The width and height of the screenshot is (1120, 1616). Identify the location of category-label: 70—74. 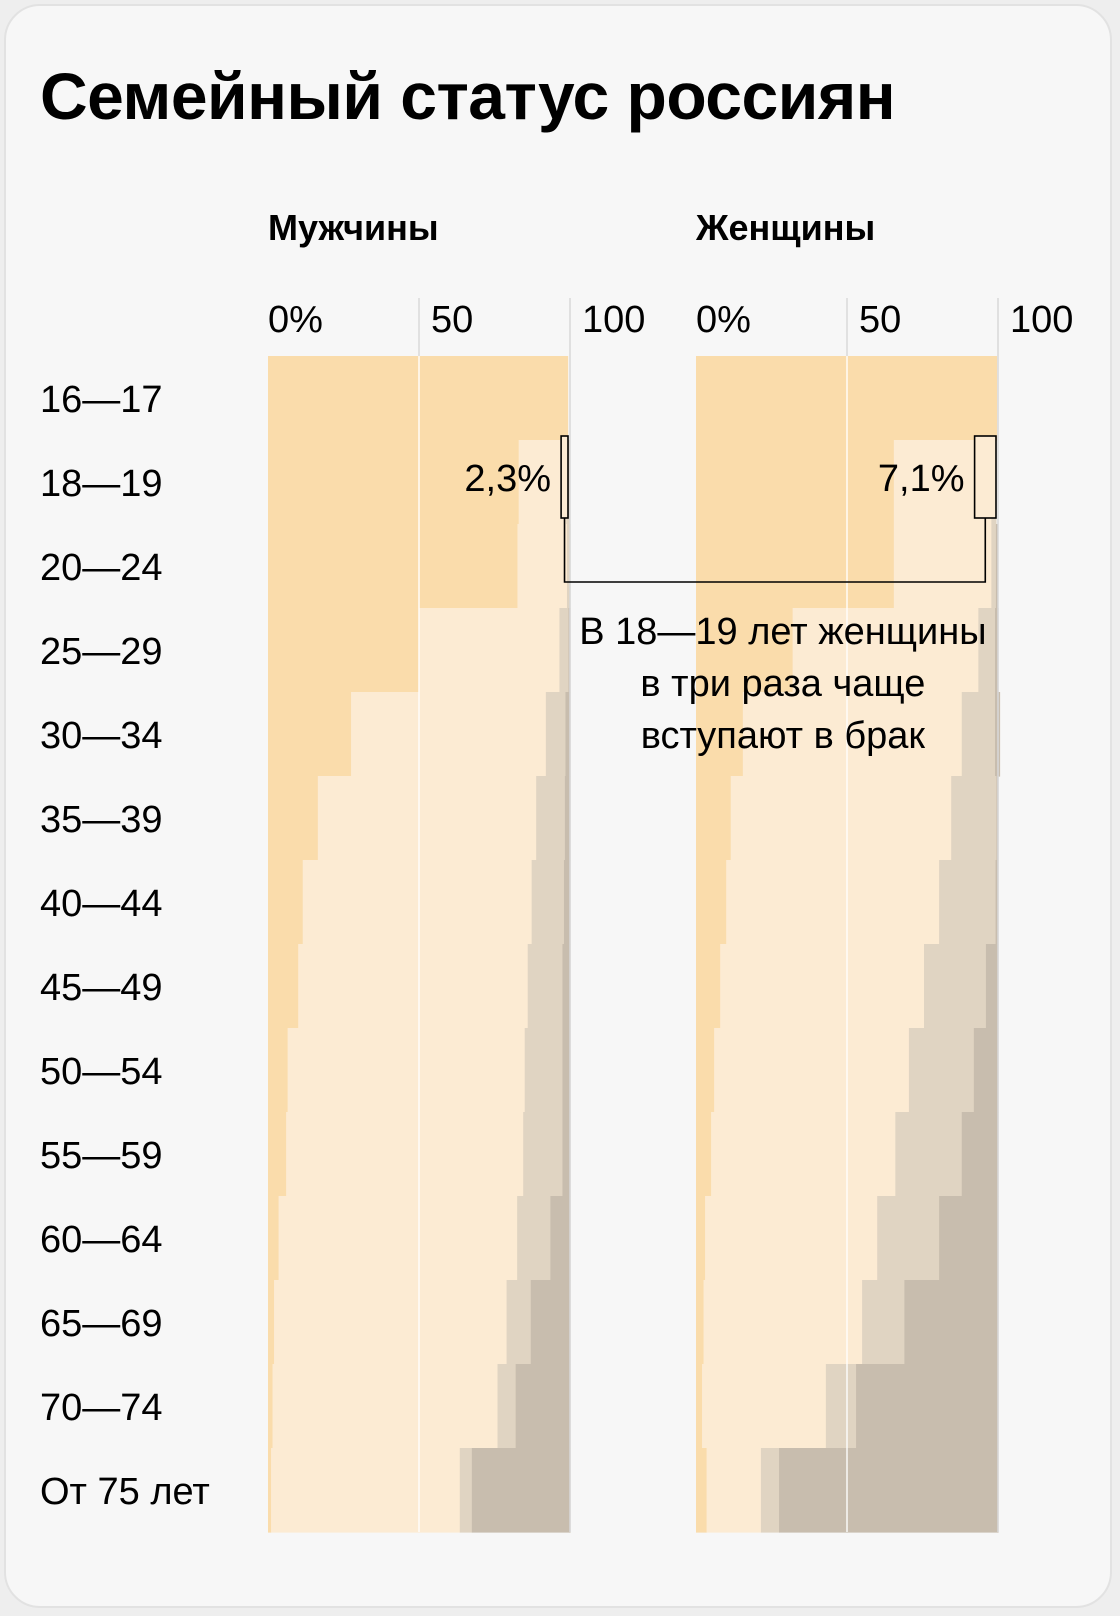
(101, 1408).